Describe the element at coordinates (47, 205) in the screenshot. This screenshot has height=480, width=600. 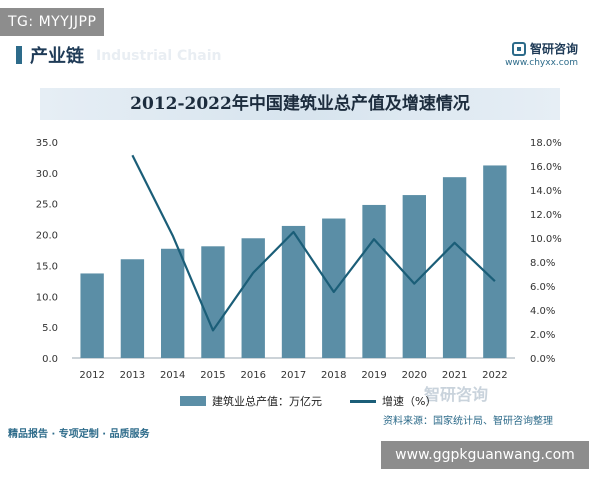
I see `y-left-tick-label: 25.0` at that location.